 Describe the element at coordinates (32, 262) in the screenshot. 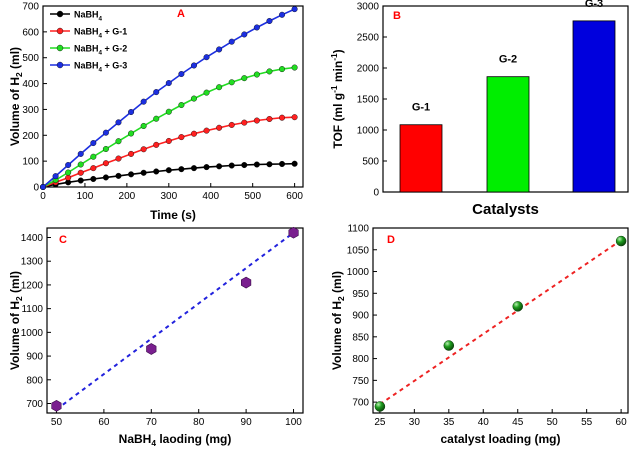

I see `y-tick-label: 1300` at that location.